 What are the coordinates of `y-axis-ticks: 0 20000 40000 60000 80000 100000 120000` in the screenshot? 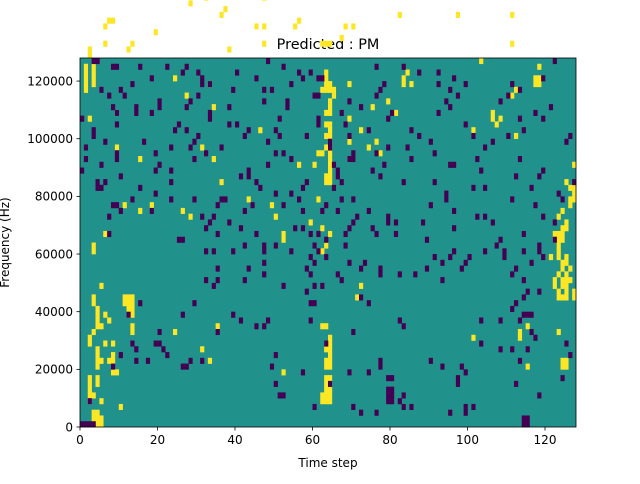 It's located at (53, 254).